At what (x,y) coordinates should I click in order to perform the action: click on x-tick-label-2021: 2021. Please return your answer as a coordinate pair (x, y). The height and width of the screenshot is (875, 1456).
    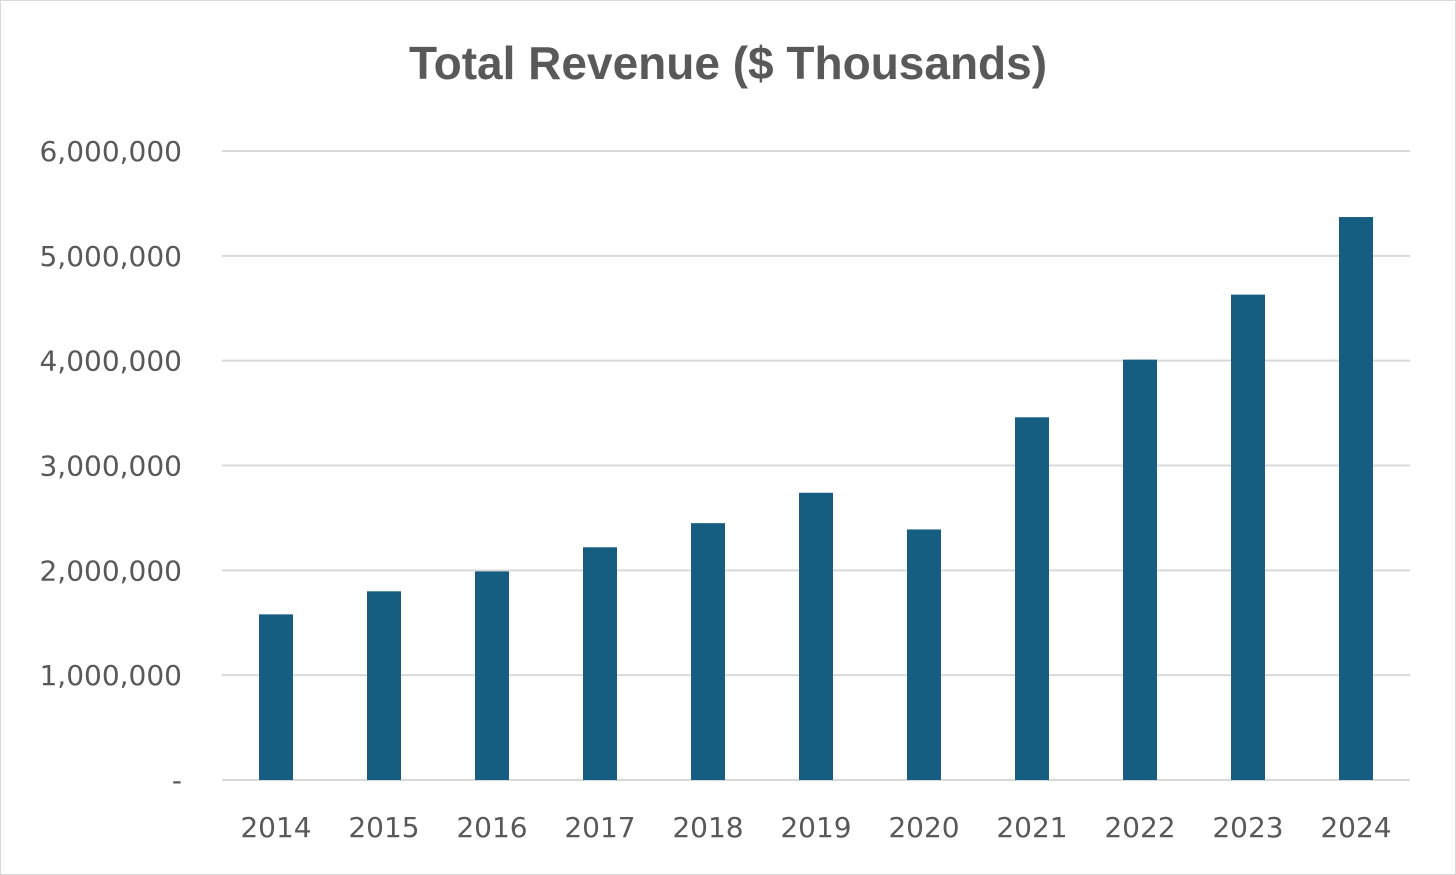
    Looking at the image, I should click on (1031, 827).